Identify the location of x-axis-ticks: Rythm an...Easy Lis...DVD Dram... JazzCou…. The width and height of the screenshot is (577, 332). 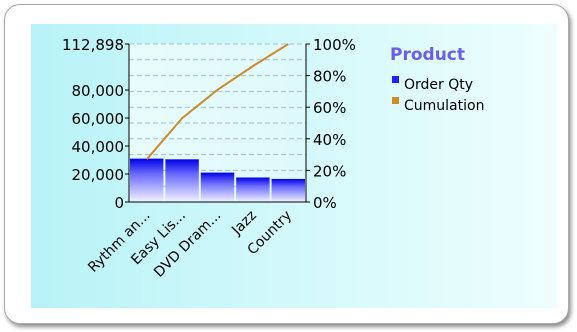
(190, 244).